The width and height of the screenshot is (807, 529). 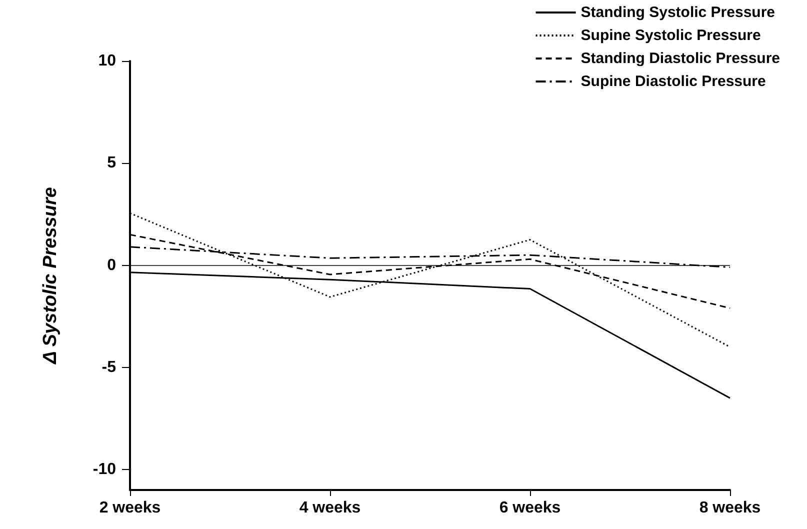 I want to click on legend-label: Supine Diastolic Pressure, so click(x=673, y=81).